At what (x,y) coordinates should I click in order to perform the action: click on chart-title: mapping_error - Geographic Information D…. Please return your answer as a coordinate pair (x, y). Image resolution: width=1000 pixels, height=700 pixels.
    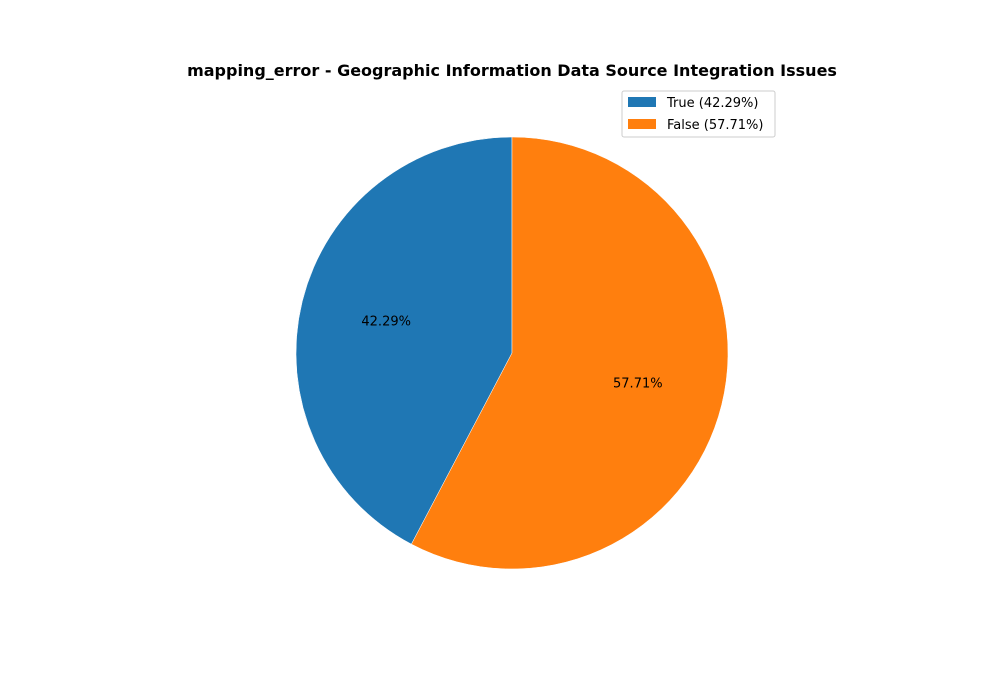
    Looking at the image, I should click on (512, 70).